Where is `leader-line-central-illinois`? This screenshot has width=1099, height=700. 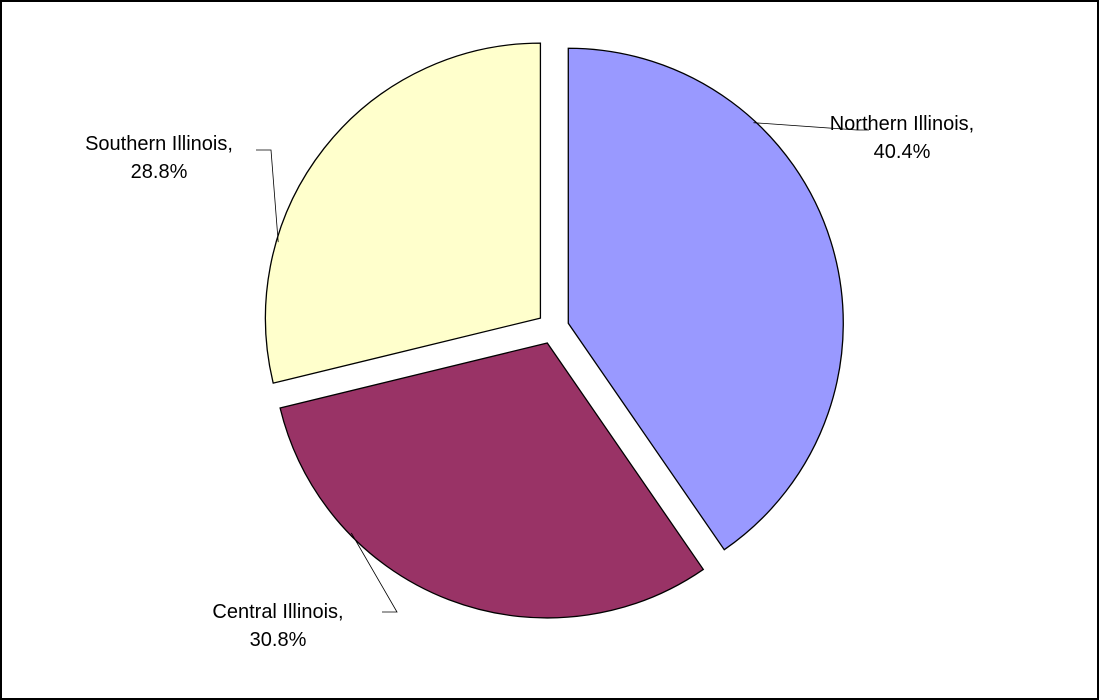
leader-line-central-illinois is located at coordinates (374, 572).